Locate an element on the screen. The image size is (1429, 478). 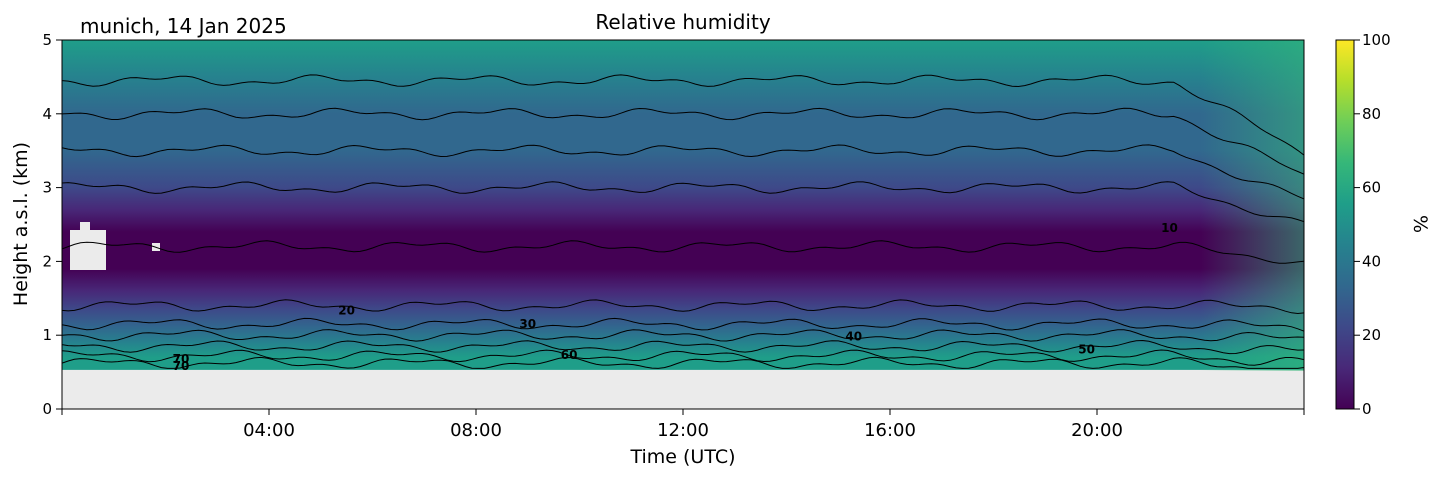
colorbar-tick-label: 40 is located at coordinates (1371, 261).